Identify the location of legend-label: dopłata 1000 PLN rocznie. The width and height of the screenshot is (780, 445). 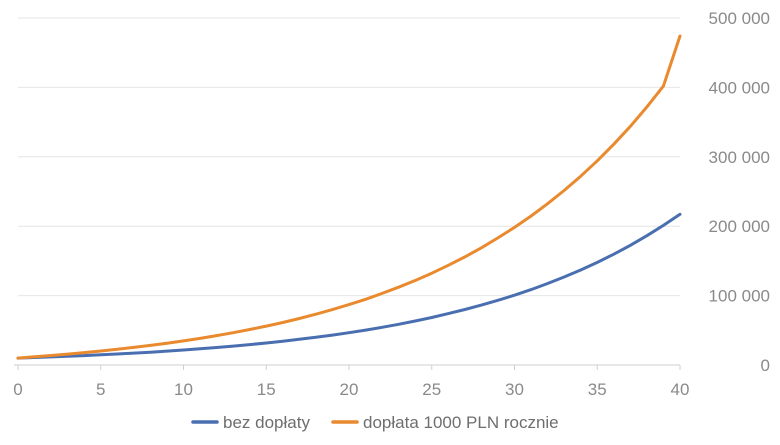
(461, 422).